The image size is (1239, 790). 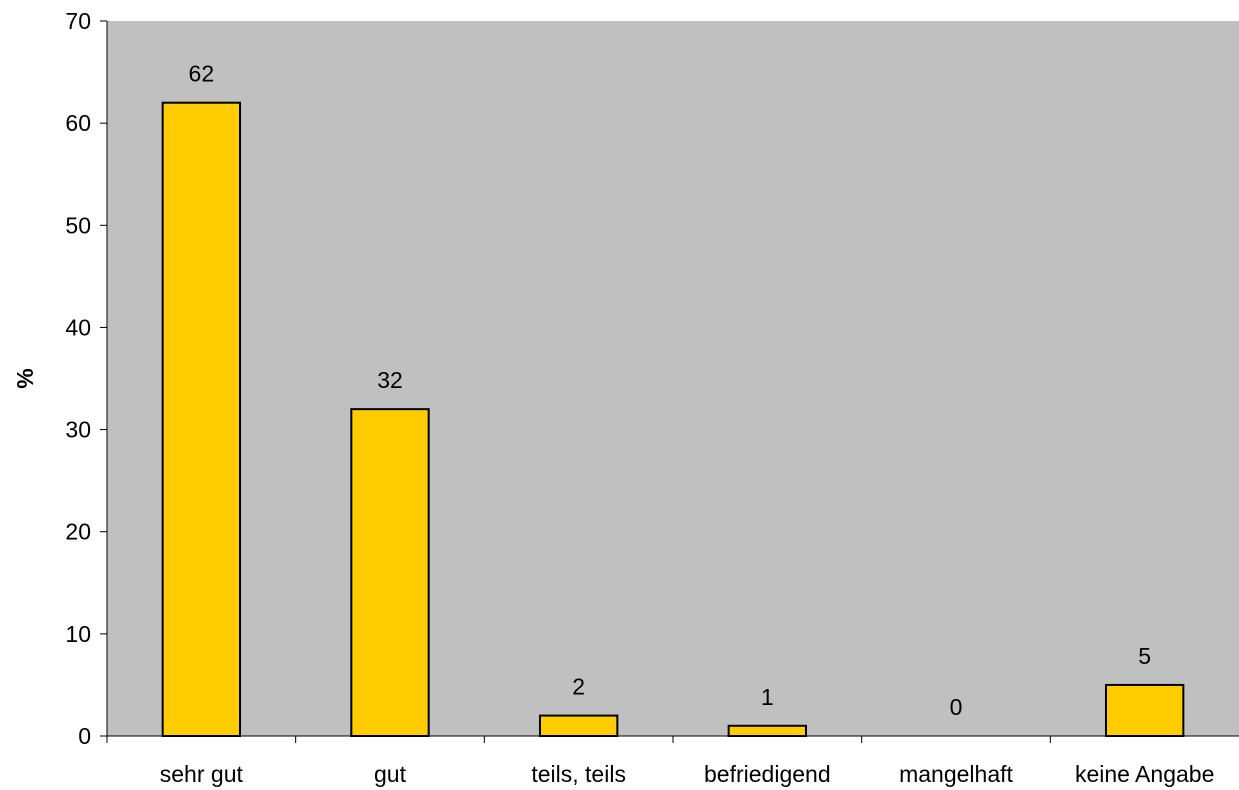 What do you see at coordinates (84, 736) in the screenshot?
I see `y-tick-label: 0` at bounding box center [84, 736].